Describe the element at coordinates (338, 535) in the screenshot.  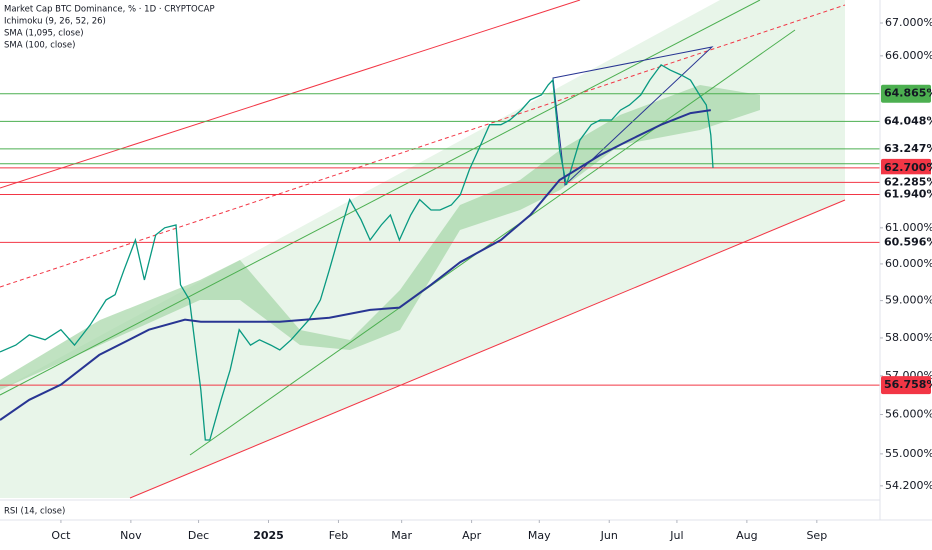
I see `x-tick-label: Feb` at that location.